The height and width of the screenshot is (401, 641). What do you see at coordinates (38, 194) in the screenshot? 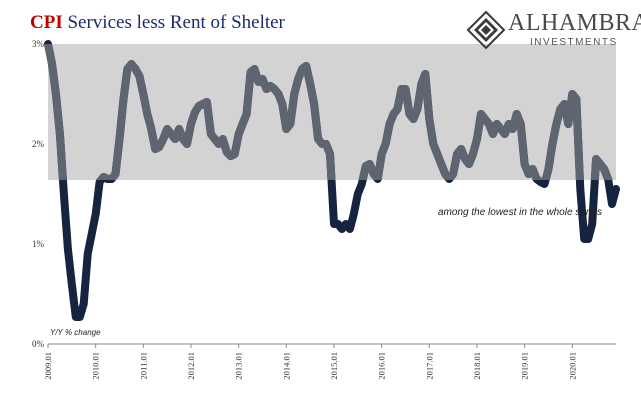
I see `y-axis: 0% 1% 2% 3%` at bounding box center [38, 194].